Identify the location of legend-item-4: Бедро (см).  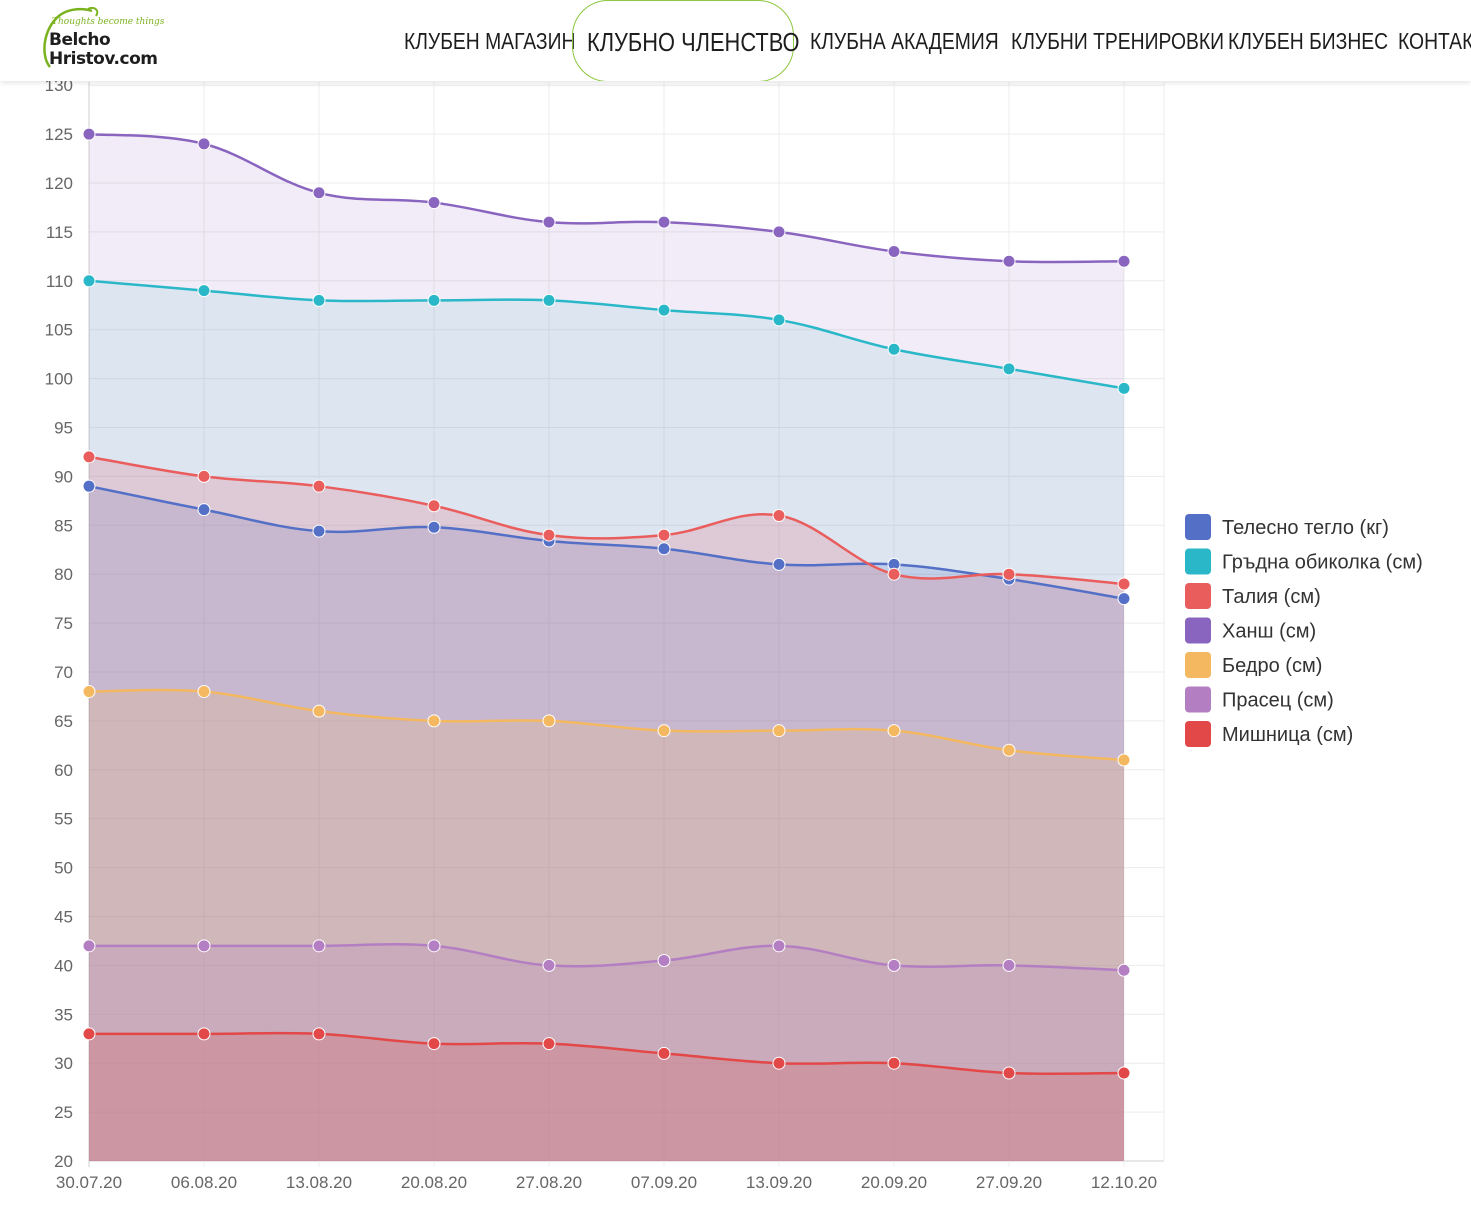
(1253, 665).